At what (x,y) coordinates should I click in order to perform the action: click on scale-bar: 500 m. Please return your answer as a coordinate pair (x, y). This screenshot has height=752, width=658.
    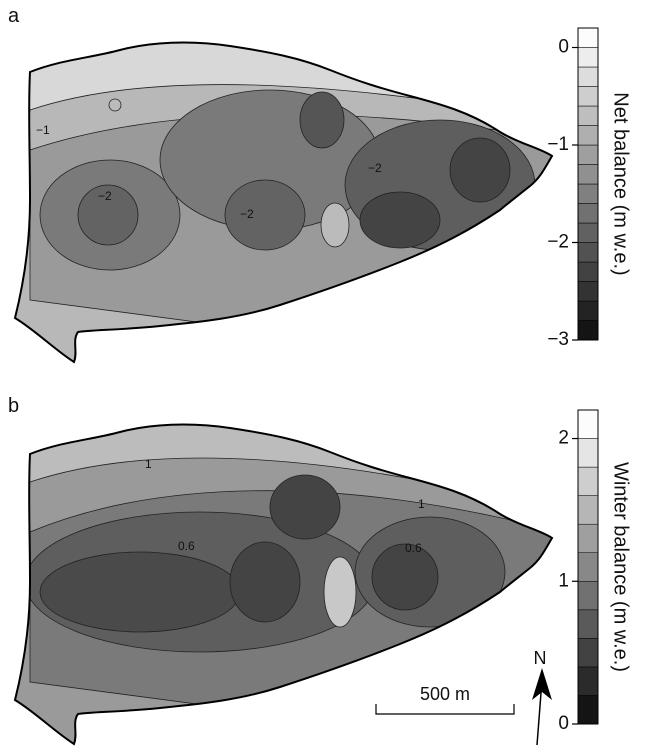
    Looking at the image, I should click on (445, 699).